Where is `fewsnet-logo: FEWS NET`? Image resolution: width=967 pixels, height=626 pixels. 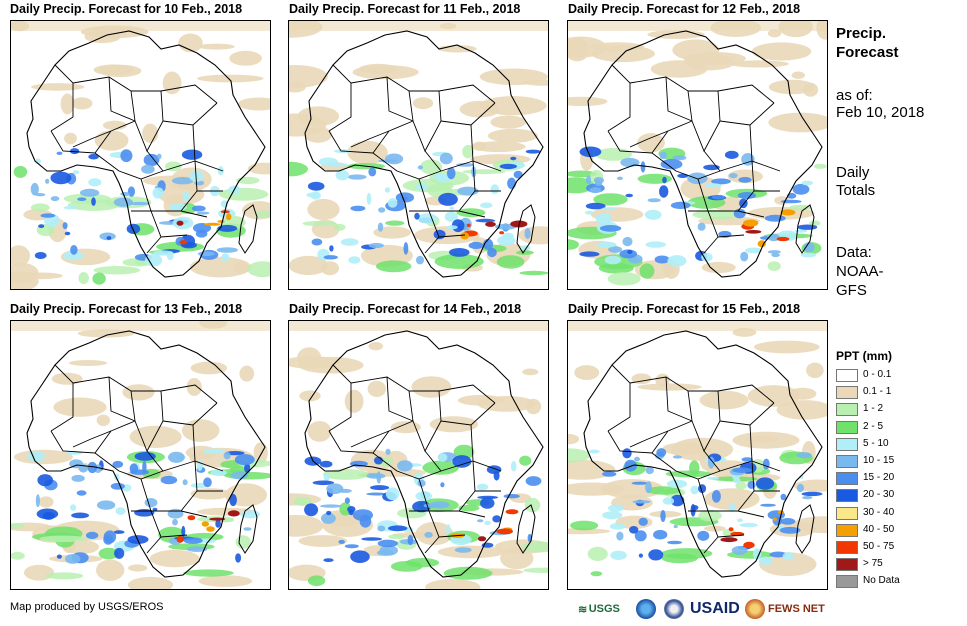 fewsnet-logo: FEWS NET is located at coordinates (785, 609).